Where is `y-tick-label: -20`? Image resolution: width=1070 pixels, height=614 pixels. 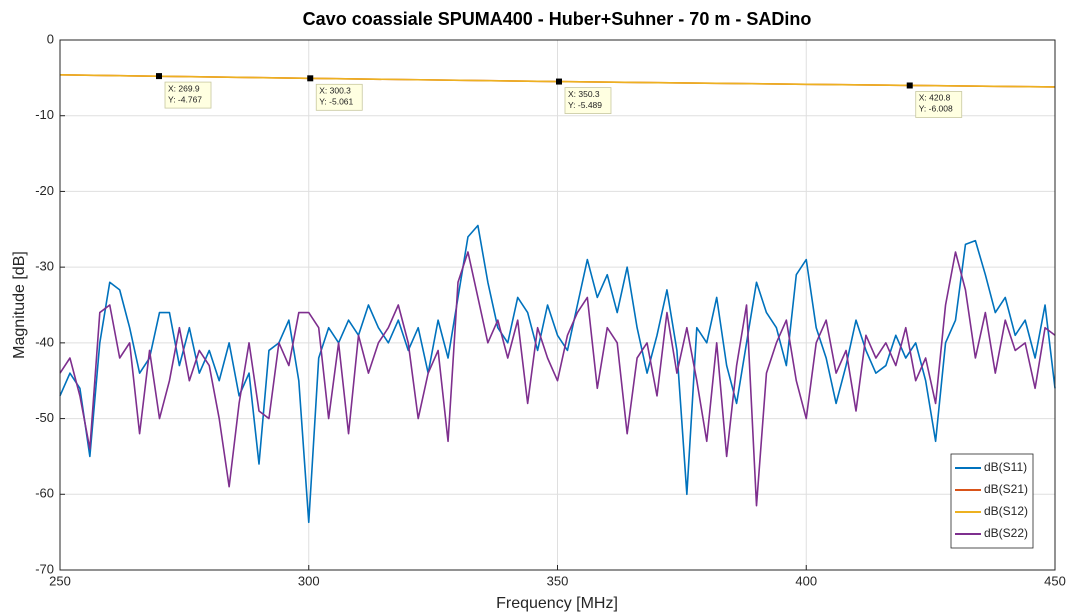 y-tick-label: -20 is located at coordinates (44, 190).